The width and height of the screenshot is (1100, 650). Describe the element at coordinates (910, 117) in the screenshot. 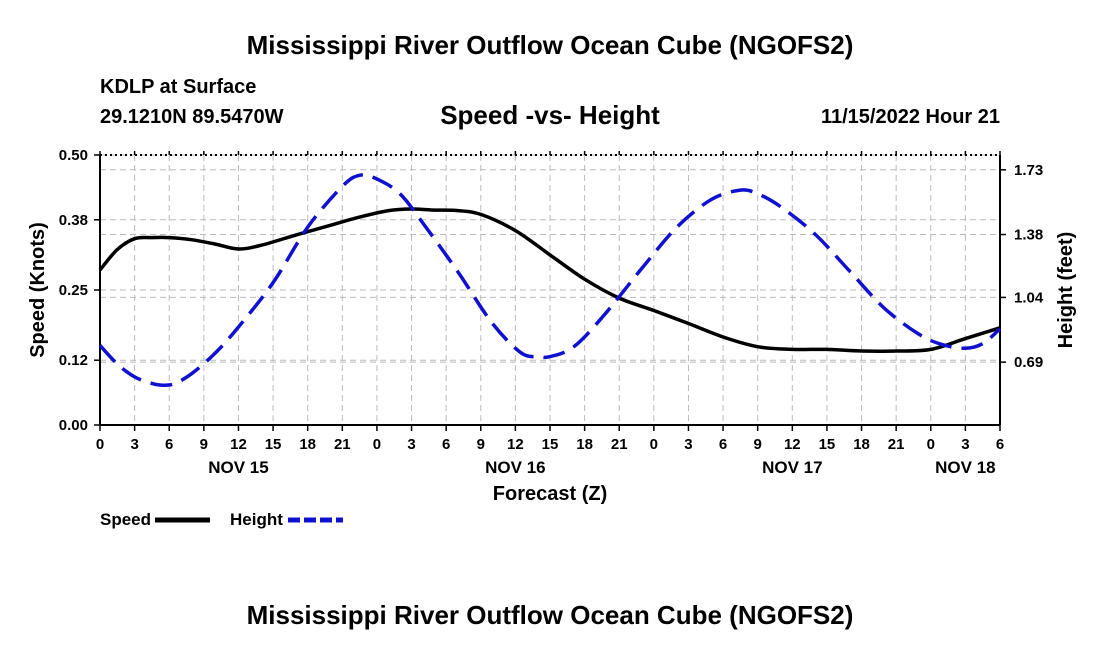

I see `forecast-datetime: 11/15/2022 Hour 21` at that location.